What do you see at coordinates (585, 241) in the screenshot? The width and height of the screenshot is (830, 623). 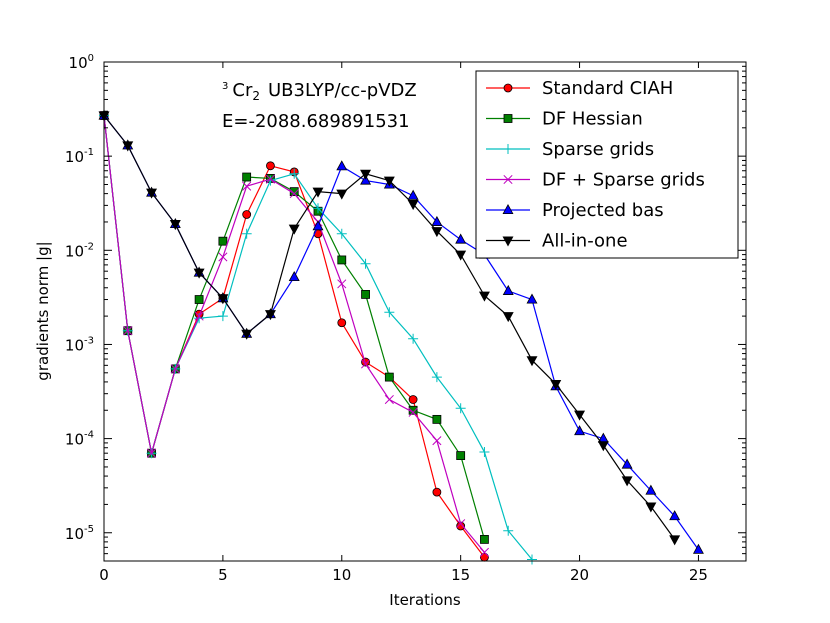 I see `legend-label: All-in-one` at bounding box center [585, 241].